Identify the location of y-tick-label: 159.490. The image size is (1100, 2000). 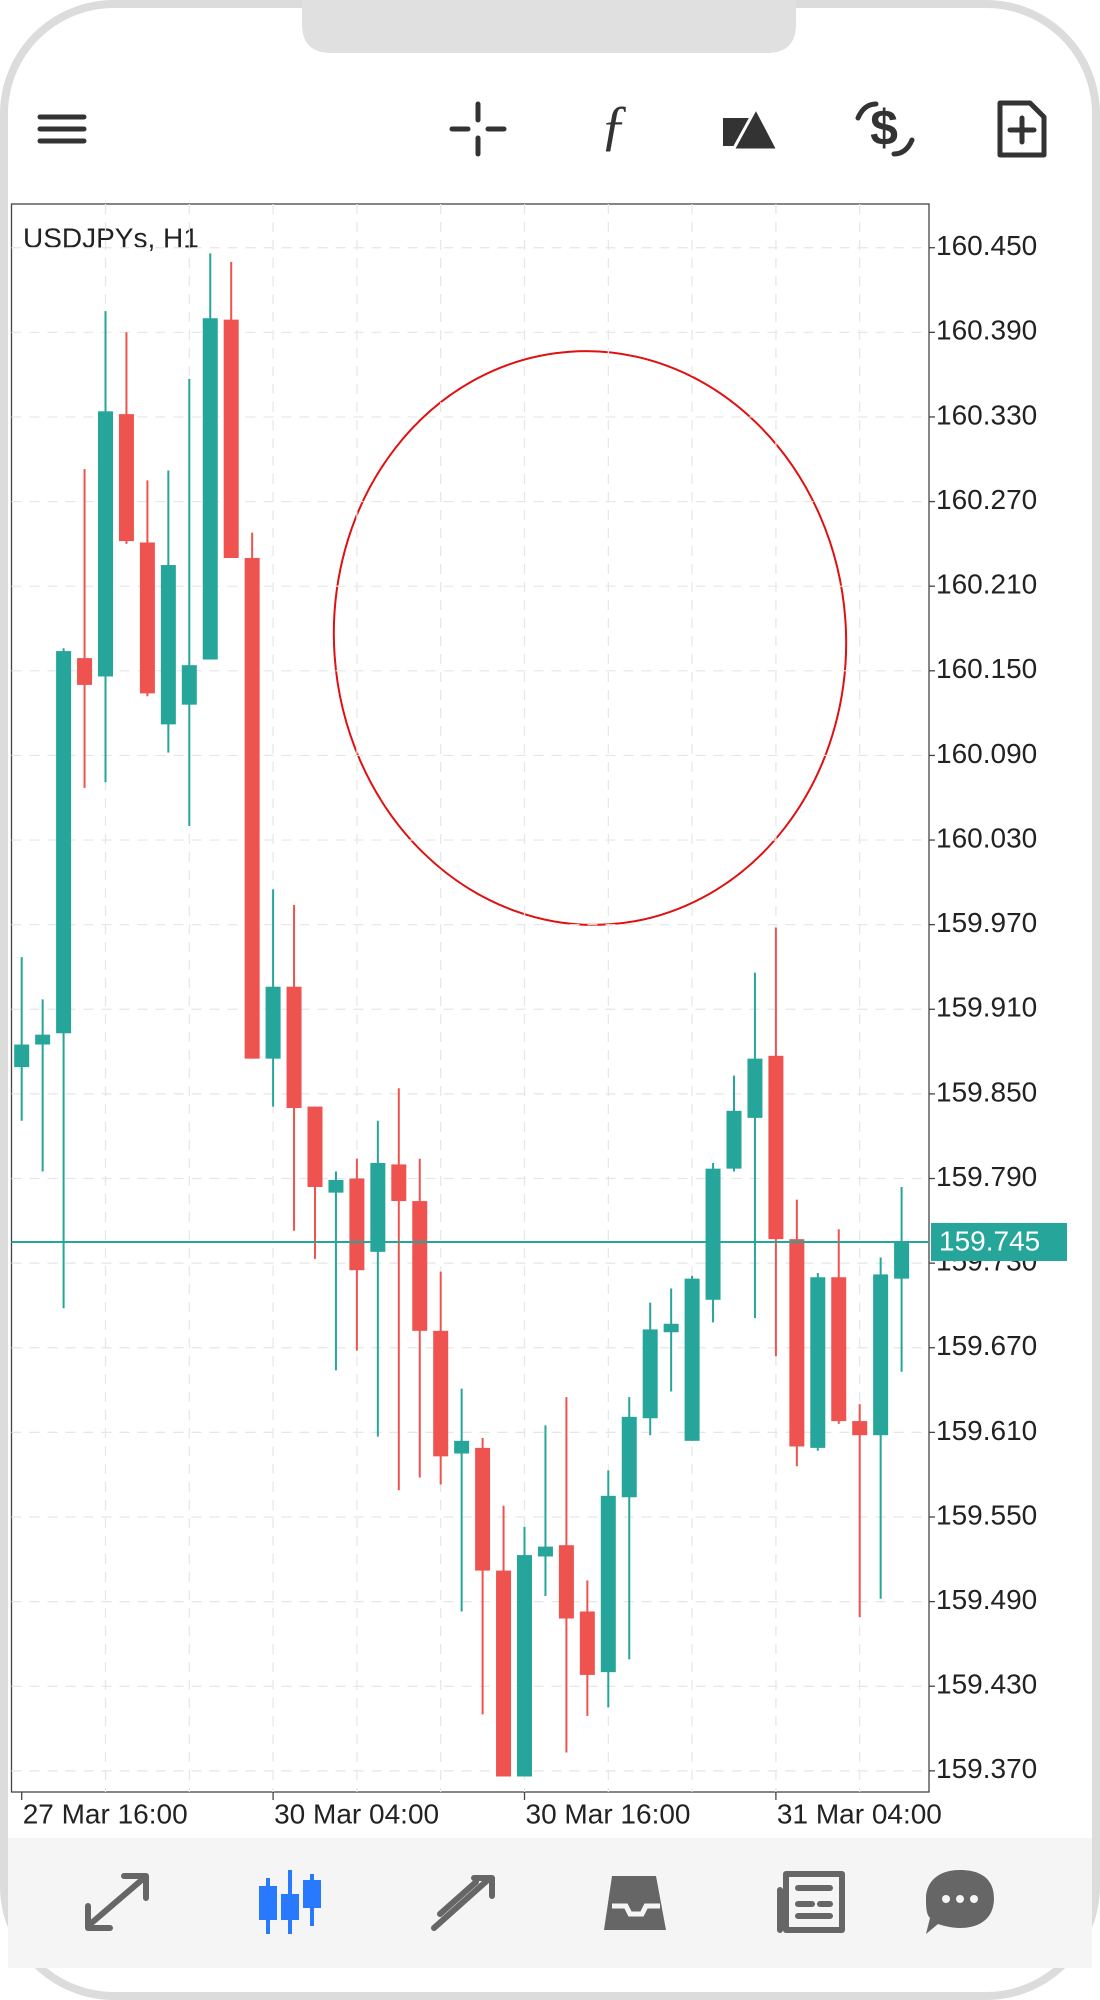
(986, 1599).